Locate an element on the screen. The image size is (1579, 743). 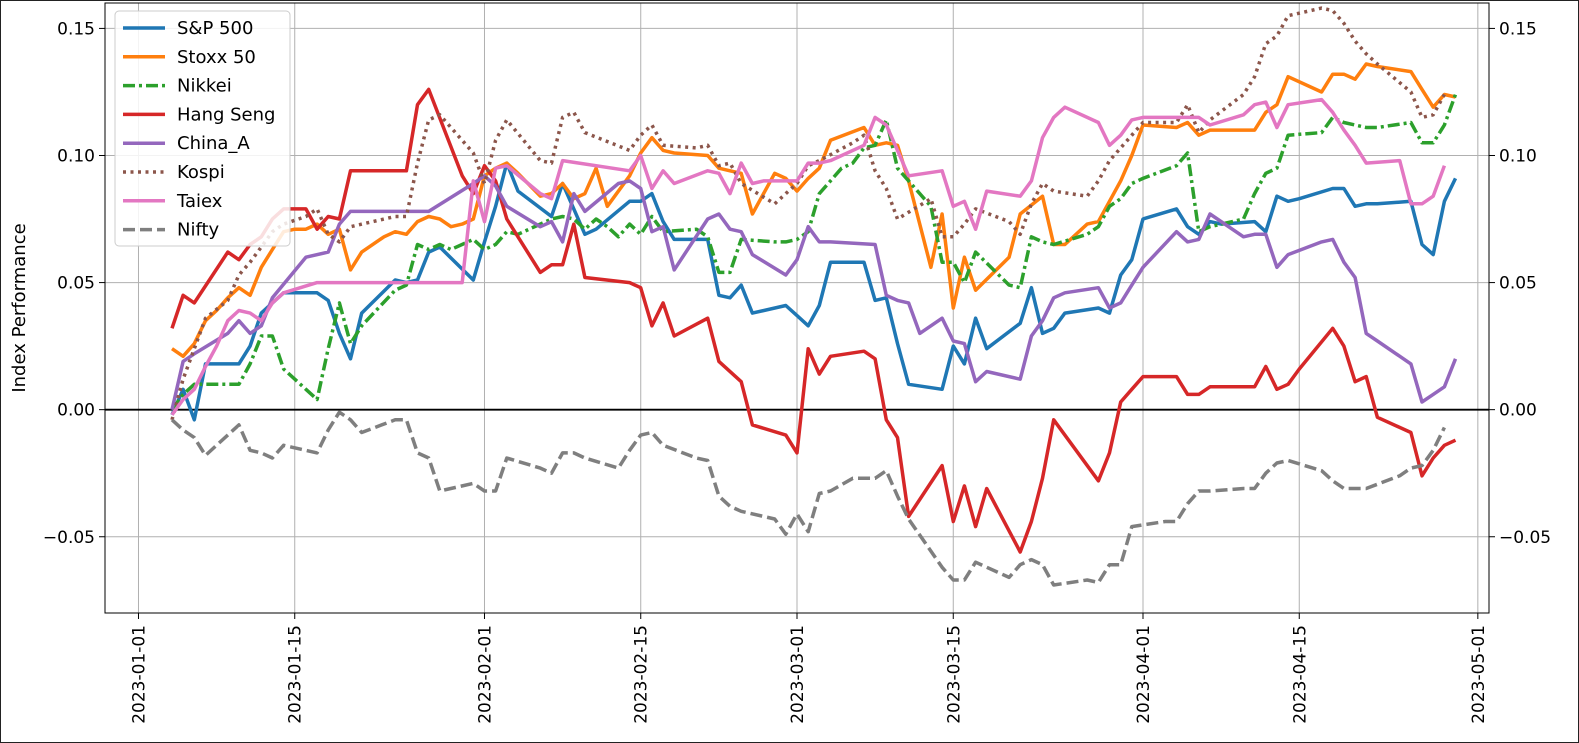
y-tick-label-left: 0.05 is located at coordinates (76, 284).